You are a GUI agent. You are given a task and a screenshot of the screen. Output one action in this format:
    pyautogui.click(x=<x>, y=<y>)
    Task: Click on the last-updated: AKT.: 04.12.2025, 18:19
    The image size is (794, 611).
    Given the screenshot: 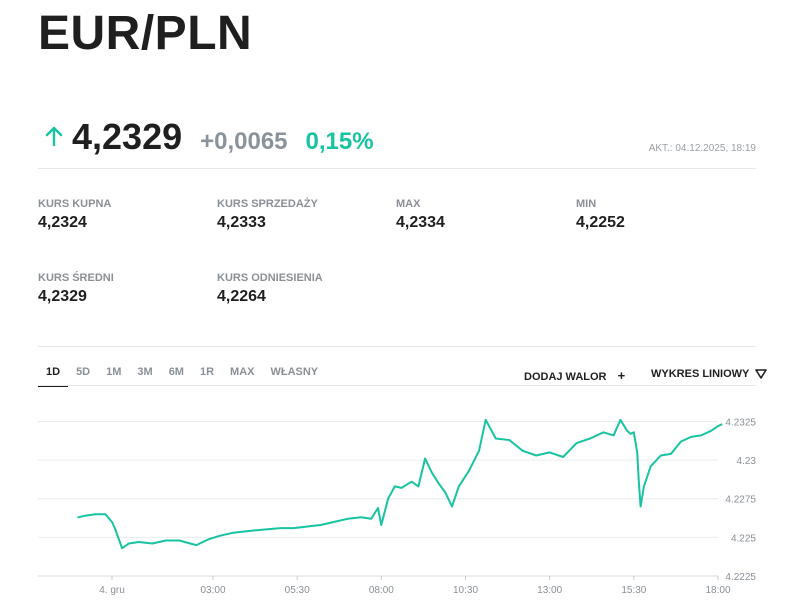 What is the action you would take?
    pyautogui.click(x=702, y=148)
    